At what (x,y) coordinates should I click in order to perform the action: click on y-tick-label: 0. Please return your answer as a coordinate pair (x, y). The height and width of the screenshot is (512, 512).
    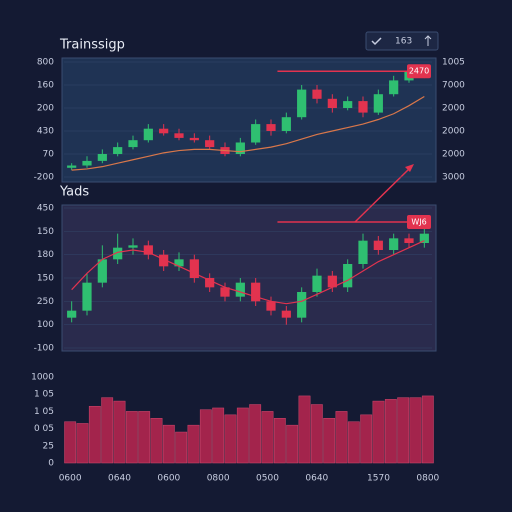
    Looking at the image, I should click on (51, 464).